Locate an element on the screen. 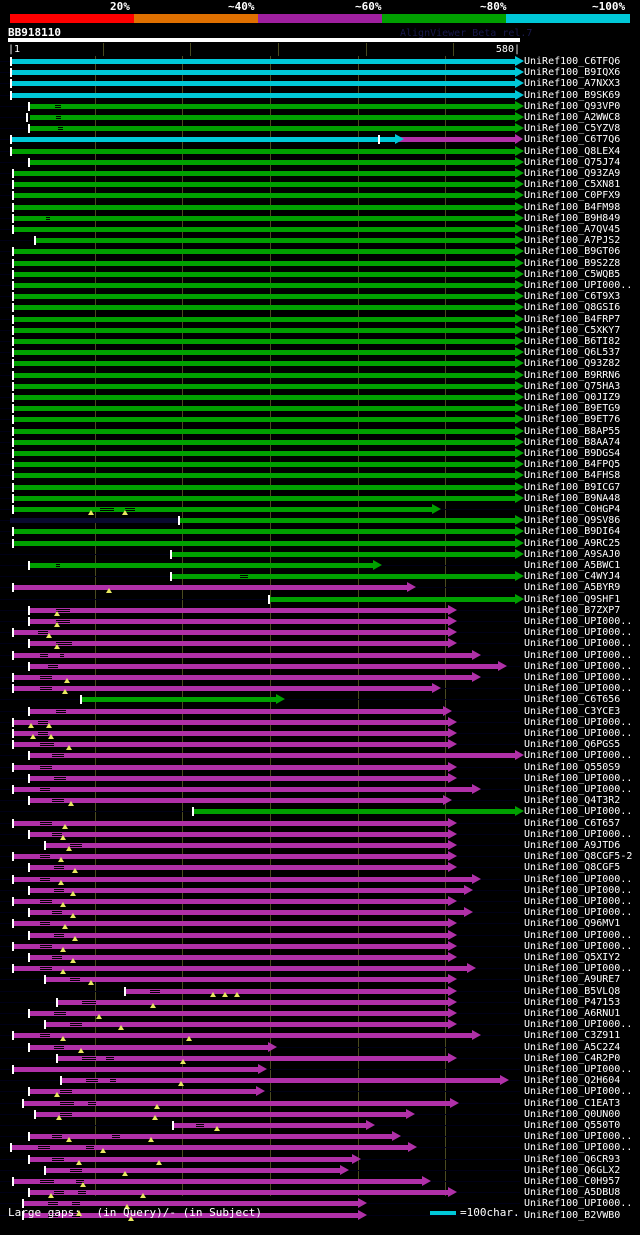 Image resolution: width=640 pixels, height=1235 pixels. alignment-row: UniRef100_Q8LEX4 is located at coordinates (320, 151).